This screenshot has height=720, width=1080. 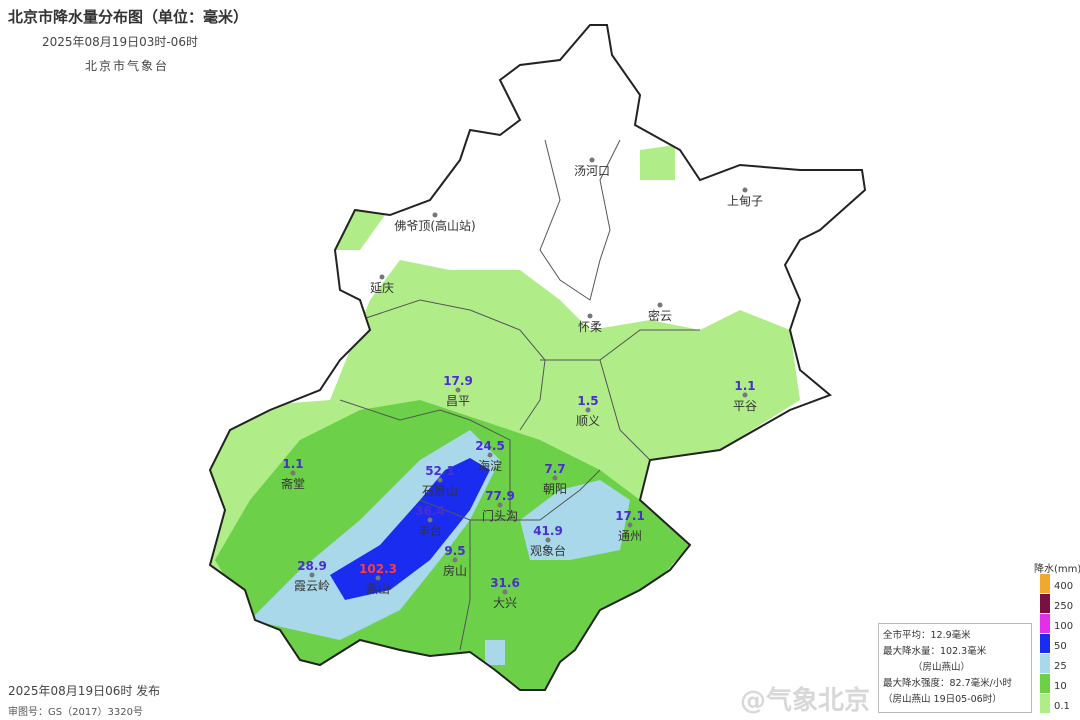 I want to click on station-value: 52.1, so click(x=440, y=471).